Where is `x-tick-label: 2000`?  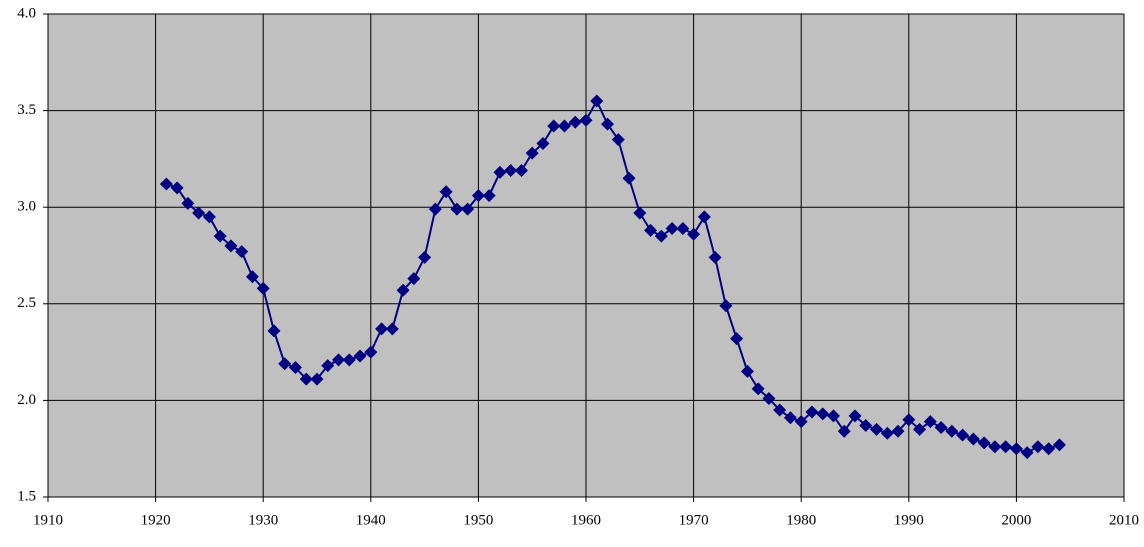
x-tick-label: 2000 is located at coordinates (1016, 520).